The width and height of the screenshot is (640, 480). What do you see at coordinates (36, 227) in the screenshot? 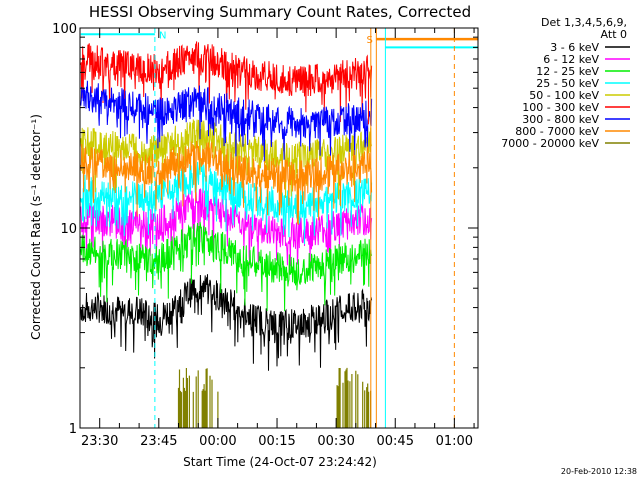
I see `y-axis-label: Corrected Count Rate (s⁻¹ detector⁻¹)` at bounding box center [36, 227].